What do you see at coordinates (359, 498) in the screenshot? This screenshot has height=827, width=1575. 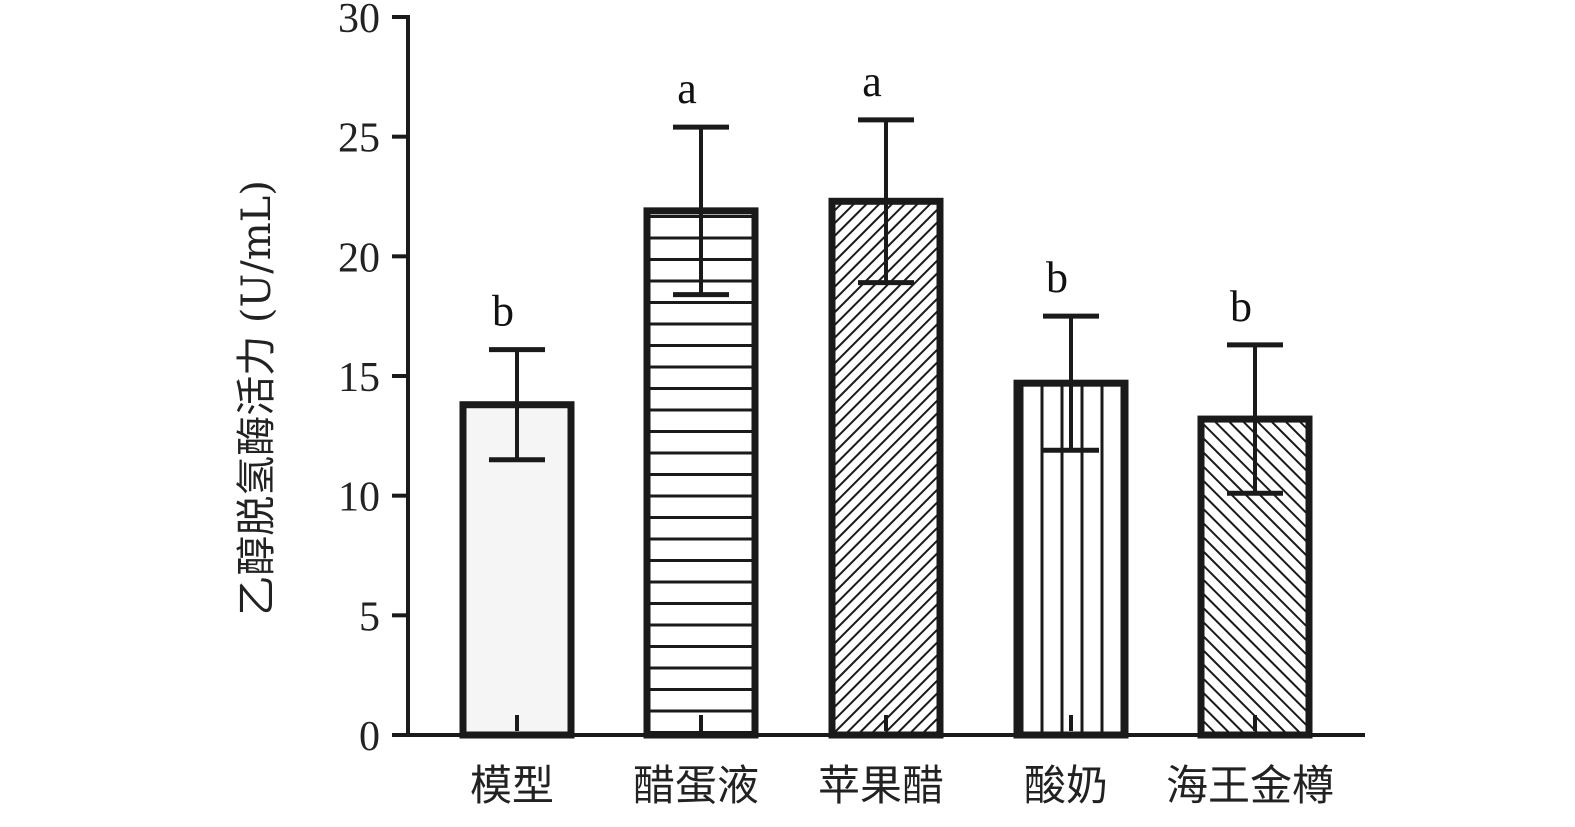 I see `y-tick-label: 10` at bounding box center [359, 498].